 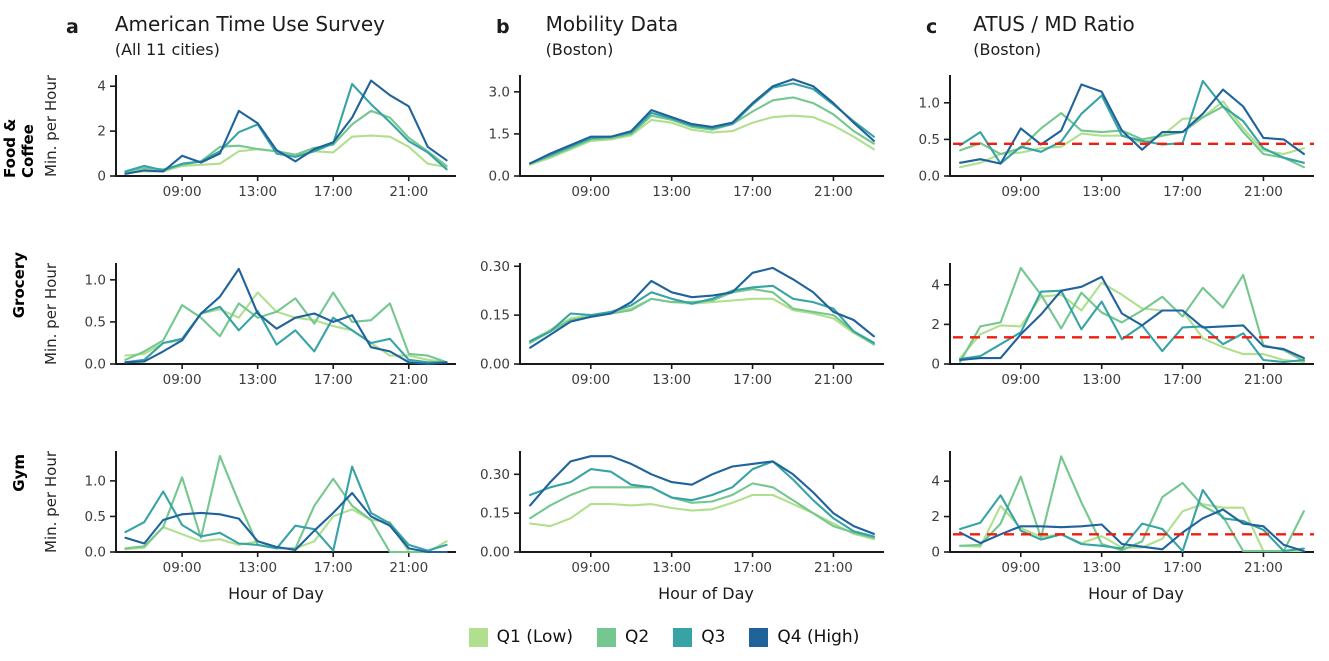 What do you see at coordinates (495, 475) in the screenshot?
I see `svg-text: 0.30` at bounding box center [495, 475].